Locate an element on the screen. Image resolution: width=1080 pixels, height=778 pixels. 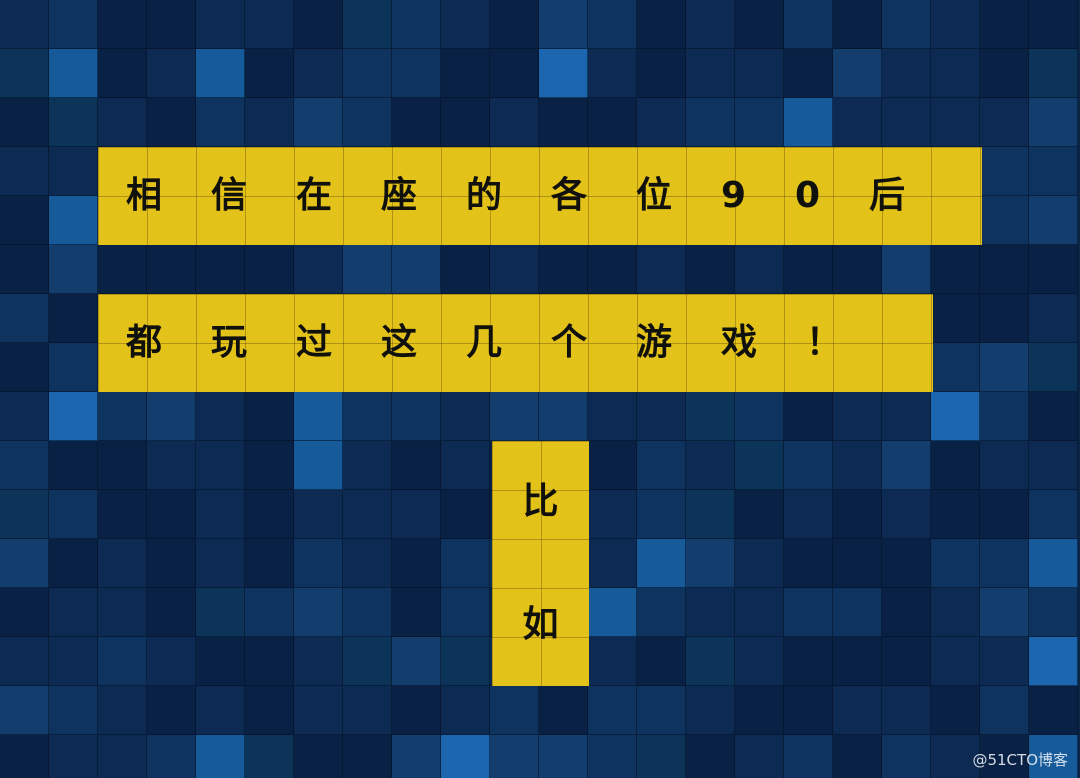
headline-char-ru: 如 is located at coordinates (540, 624).